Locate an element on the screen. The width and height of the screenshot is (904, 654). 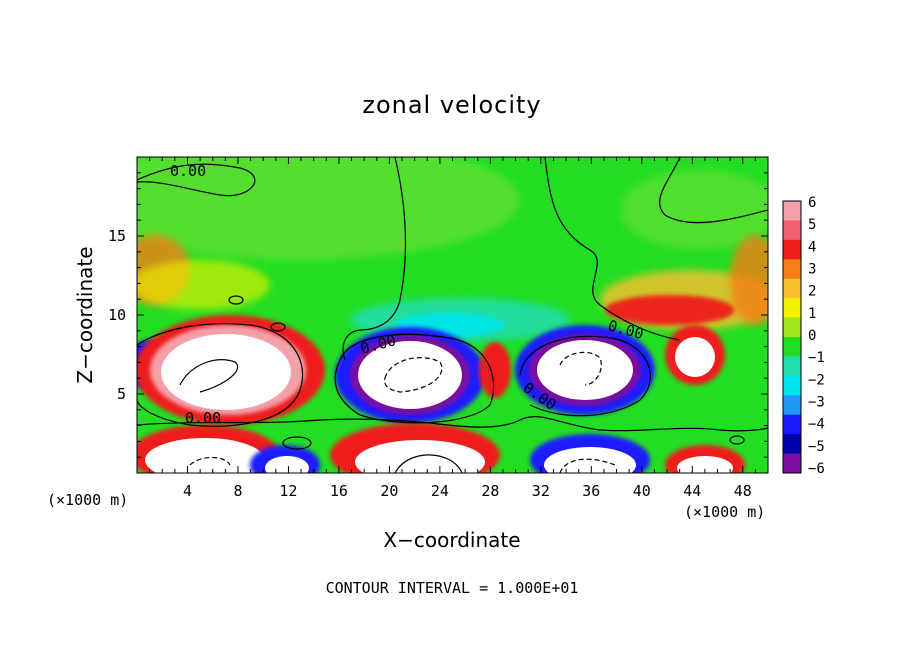
zero-contour-top-left is located at coordinates (196, 180).